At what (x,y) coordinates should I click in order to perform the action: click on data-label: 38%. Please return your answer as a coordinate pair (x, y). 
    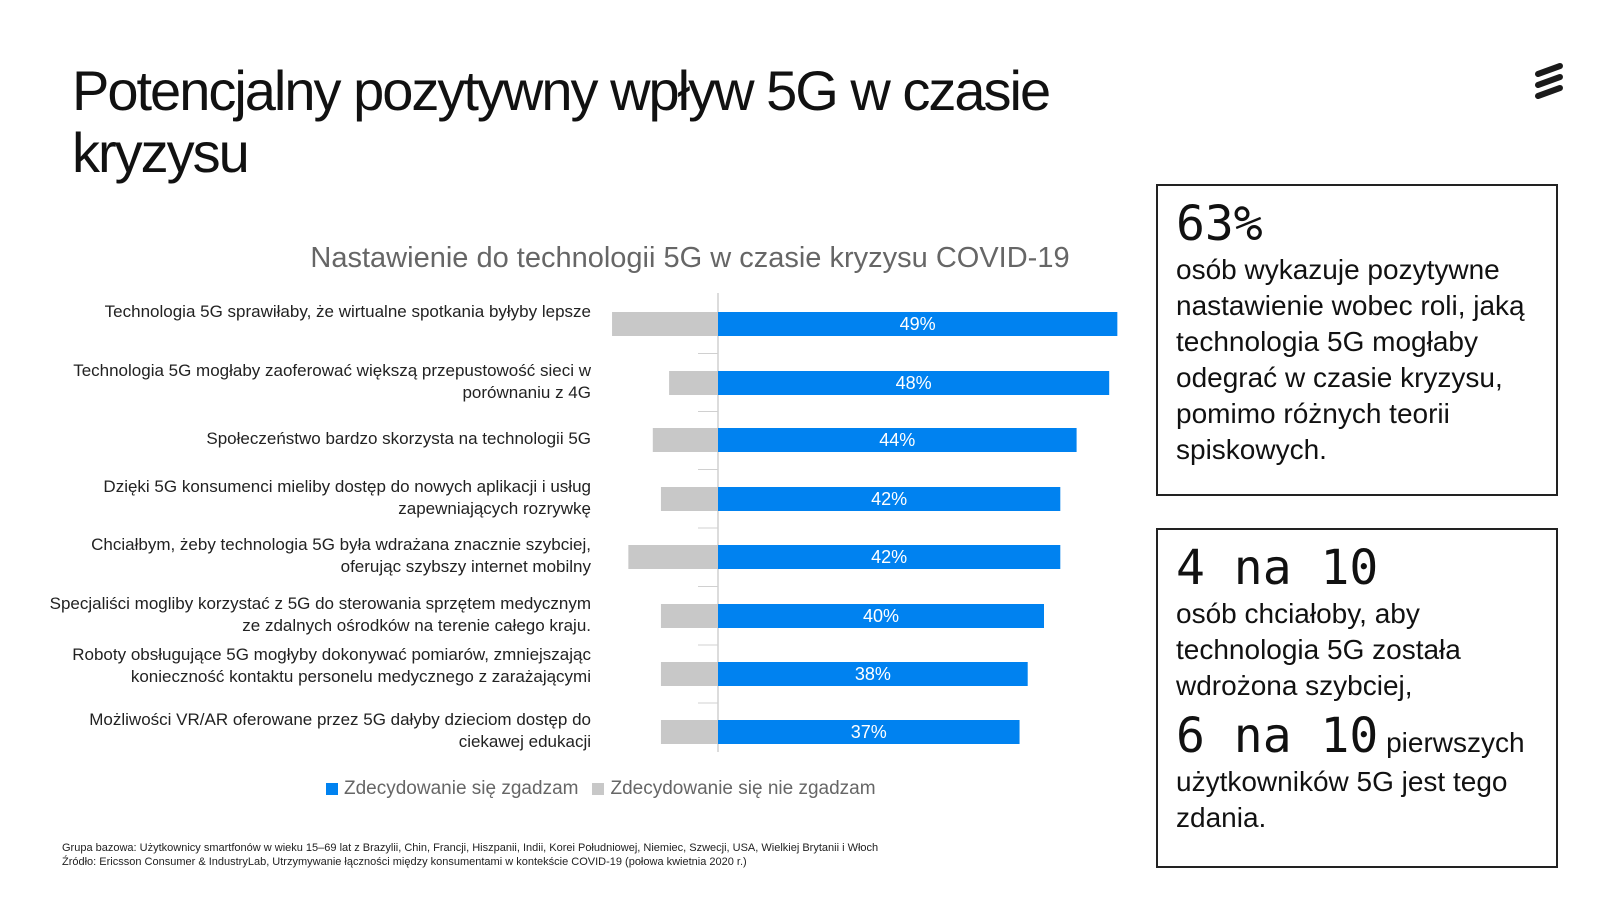
    Looking at the image, I should click on (873, 674).